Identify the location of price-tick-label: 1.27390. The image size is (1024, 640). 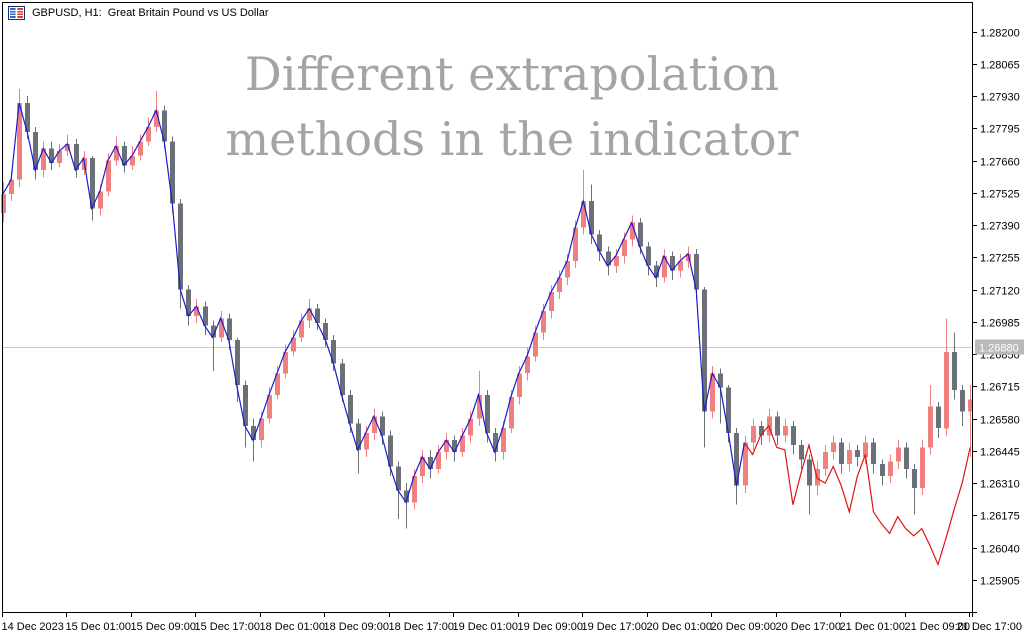
(1000, 227).